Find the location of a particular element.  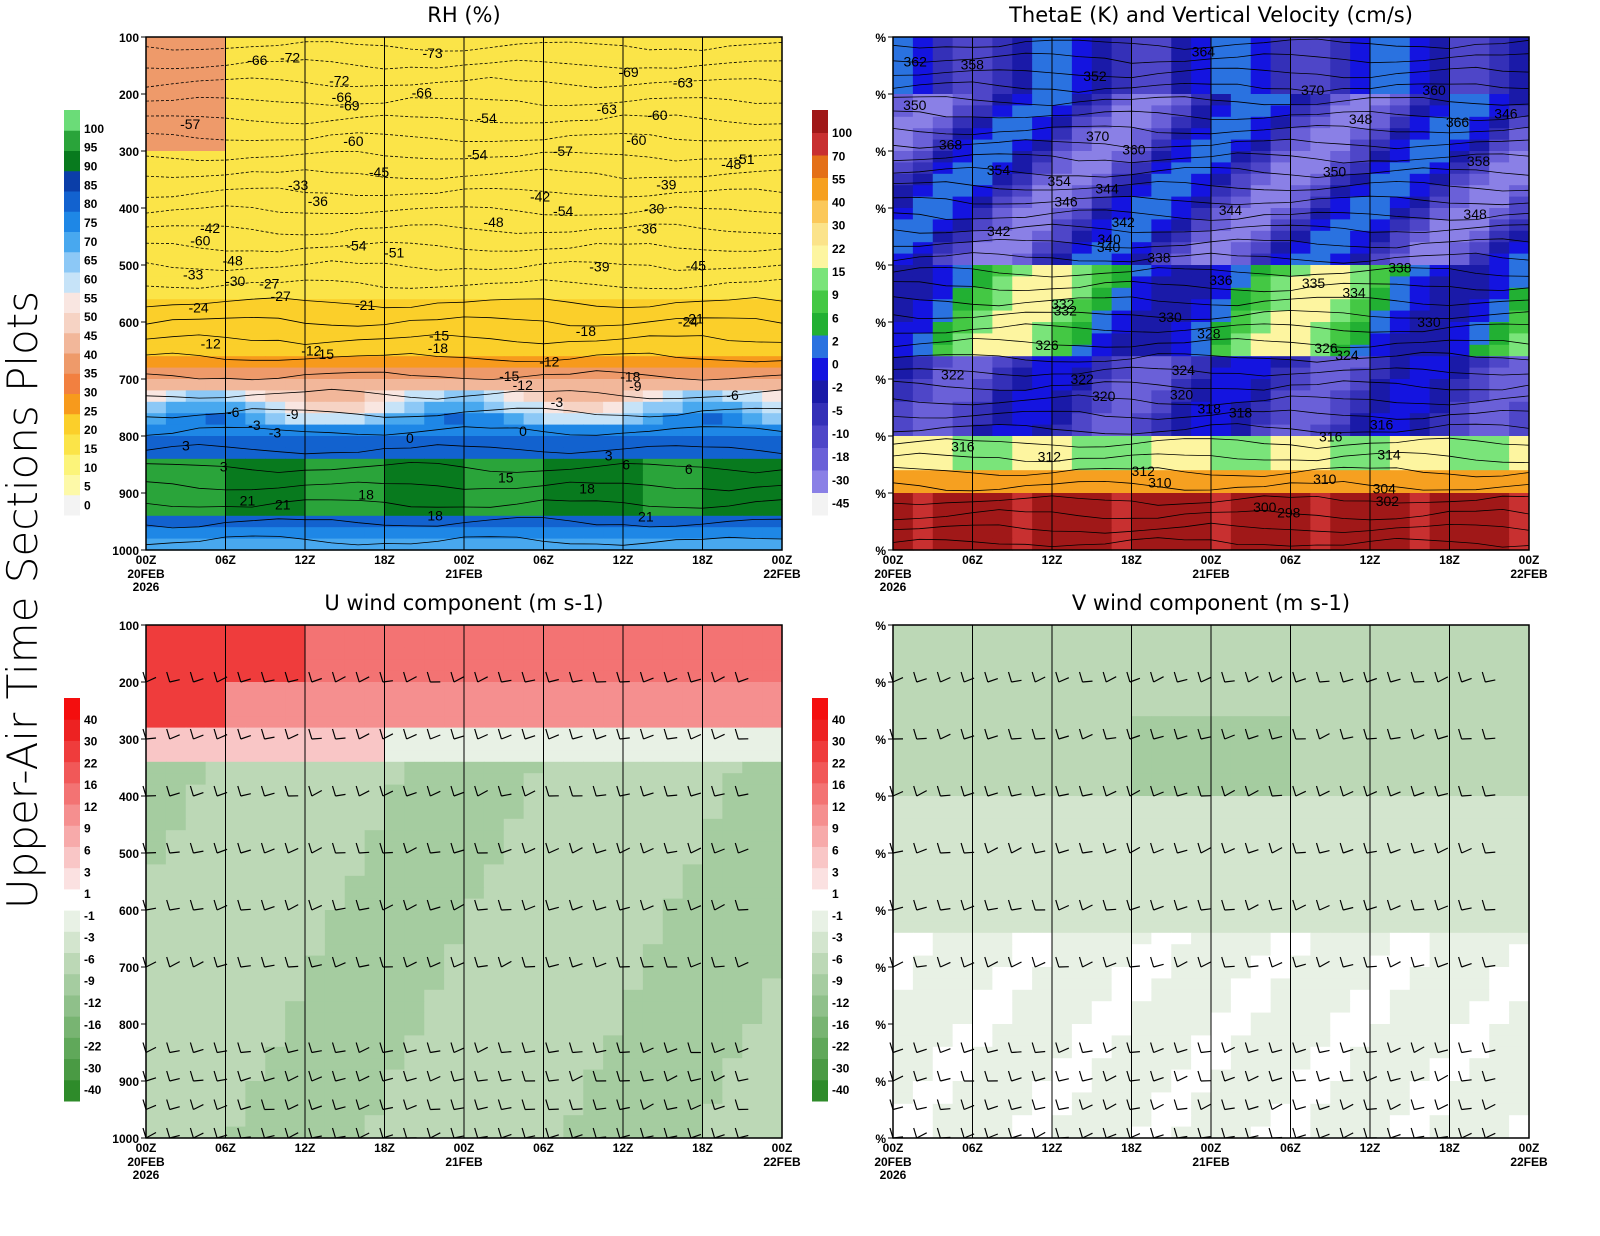

theta-time-tick: 00Z is located at coordinates (1211, 560).